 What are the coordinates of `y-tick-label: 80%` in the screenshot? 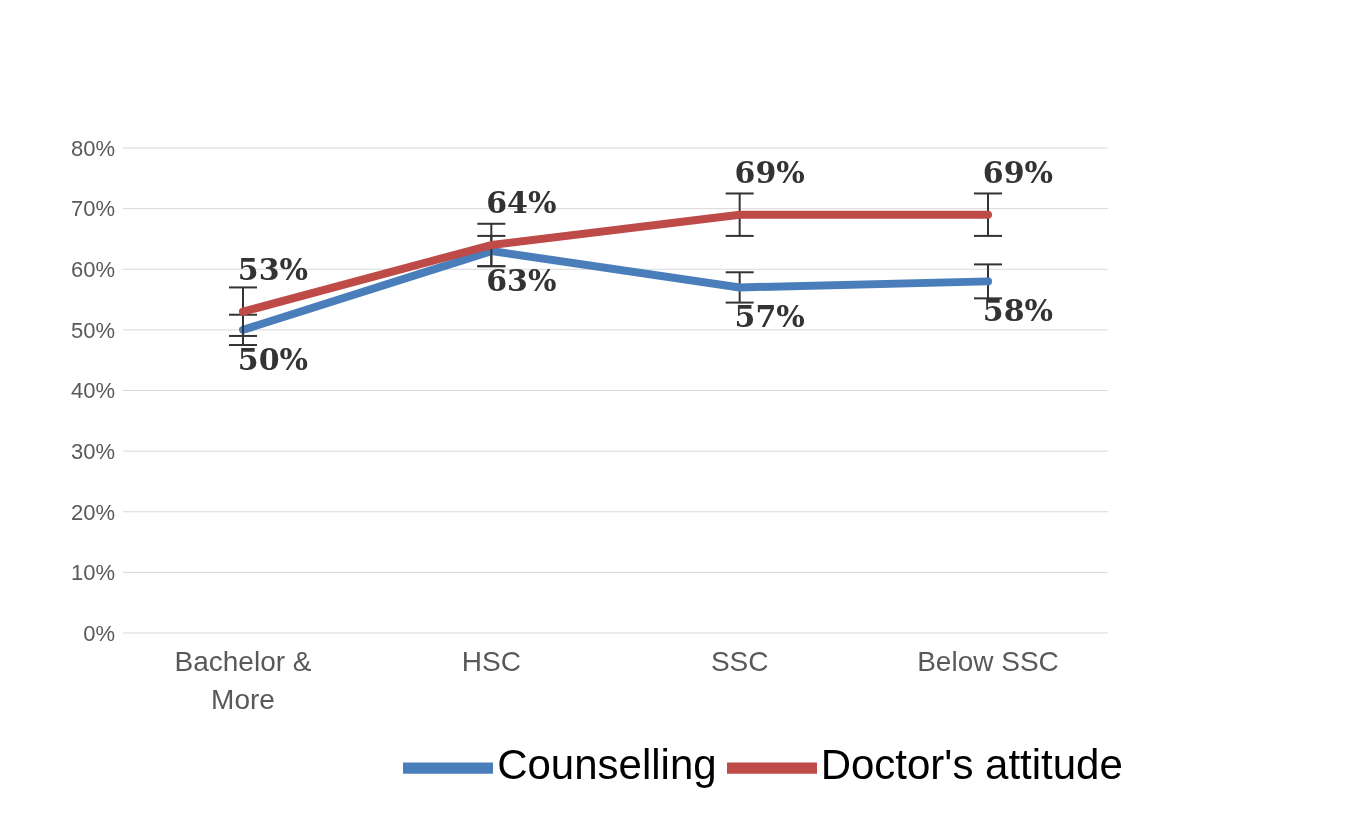 It's located at (92, 148).